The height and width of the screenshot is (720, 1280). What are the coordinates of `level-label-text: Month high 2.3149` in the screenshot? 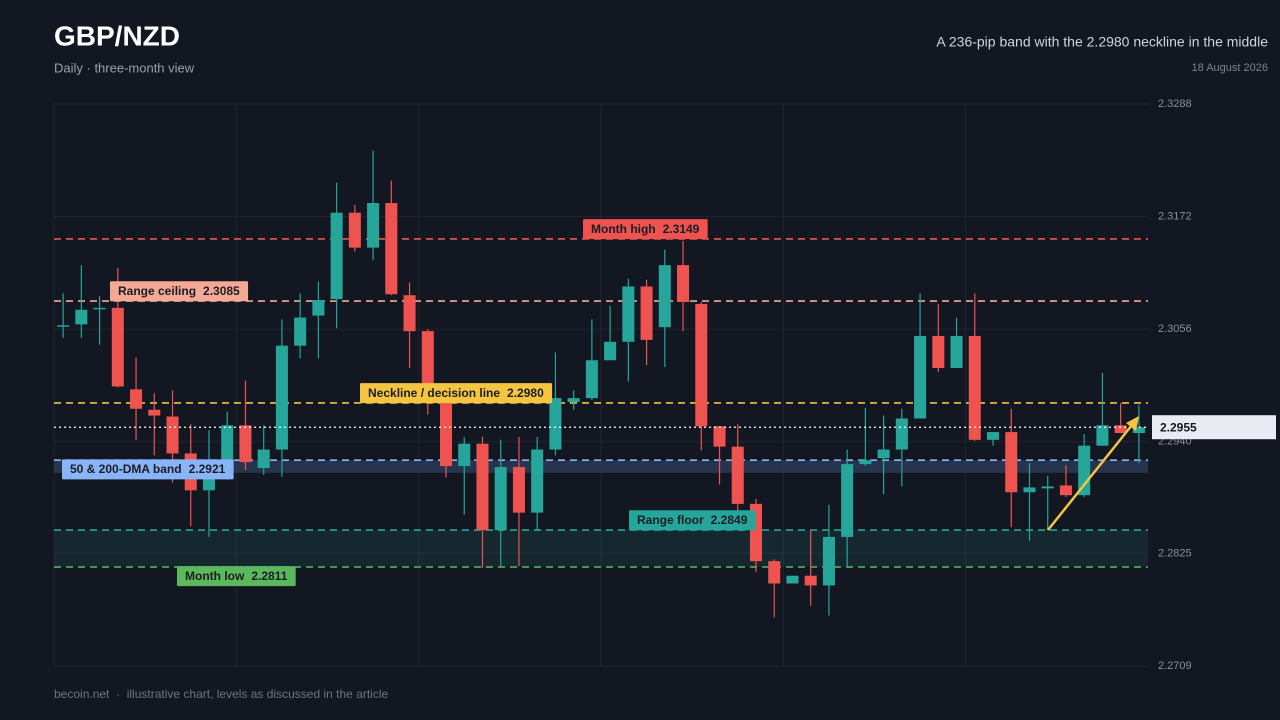 It's located at (645, 229).